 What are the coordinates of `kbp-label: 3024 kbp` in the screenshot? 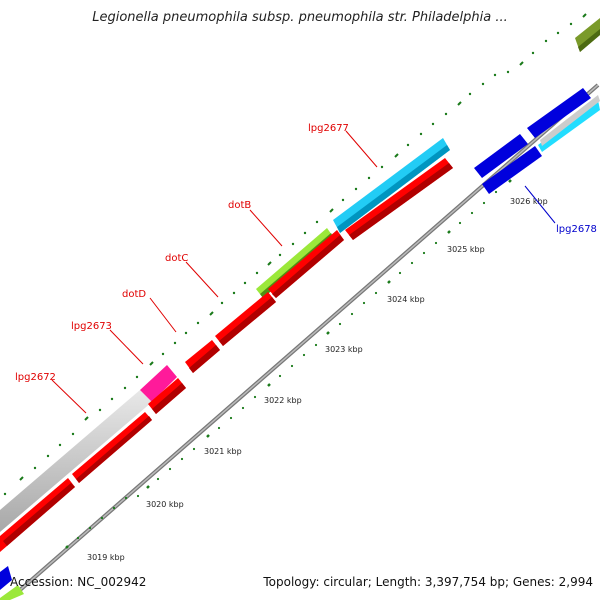 It's located at (406, 299).